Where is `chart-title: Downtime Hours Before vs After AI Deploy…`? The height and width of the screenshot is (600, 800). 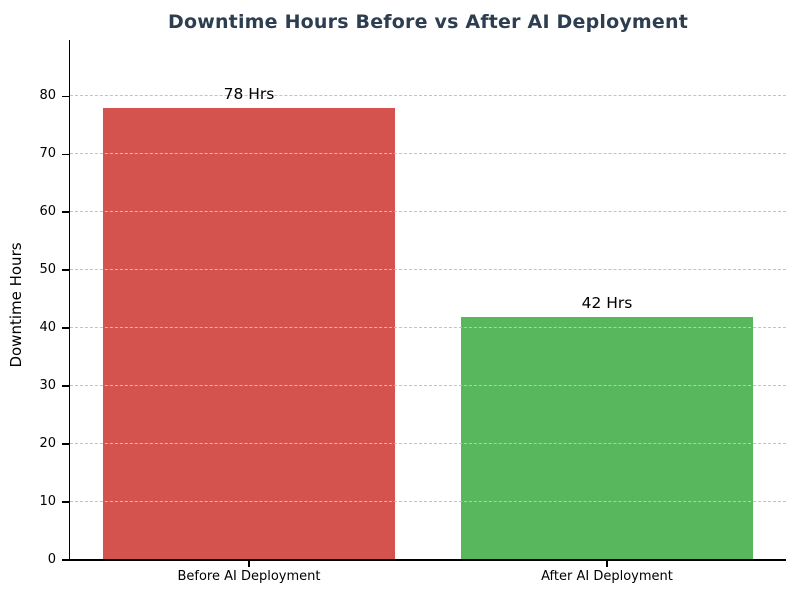
chart-title: Downtime Hours Before vs After AI Deploy… is located at coordinates (428, 22).